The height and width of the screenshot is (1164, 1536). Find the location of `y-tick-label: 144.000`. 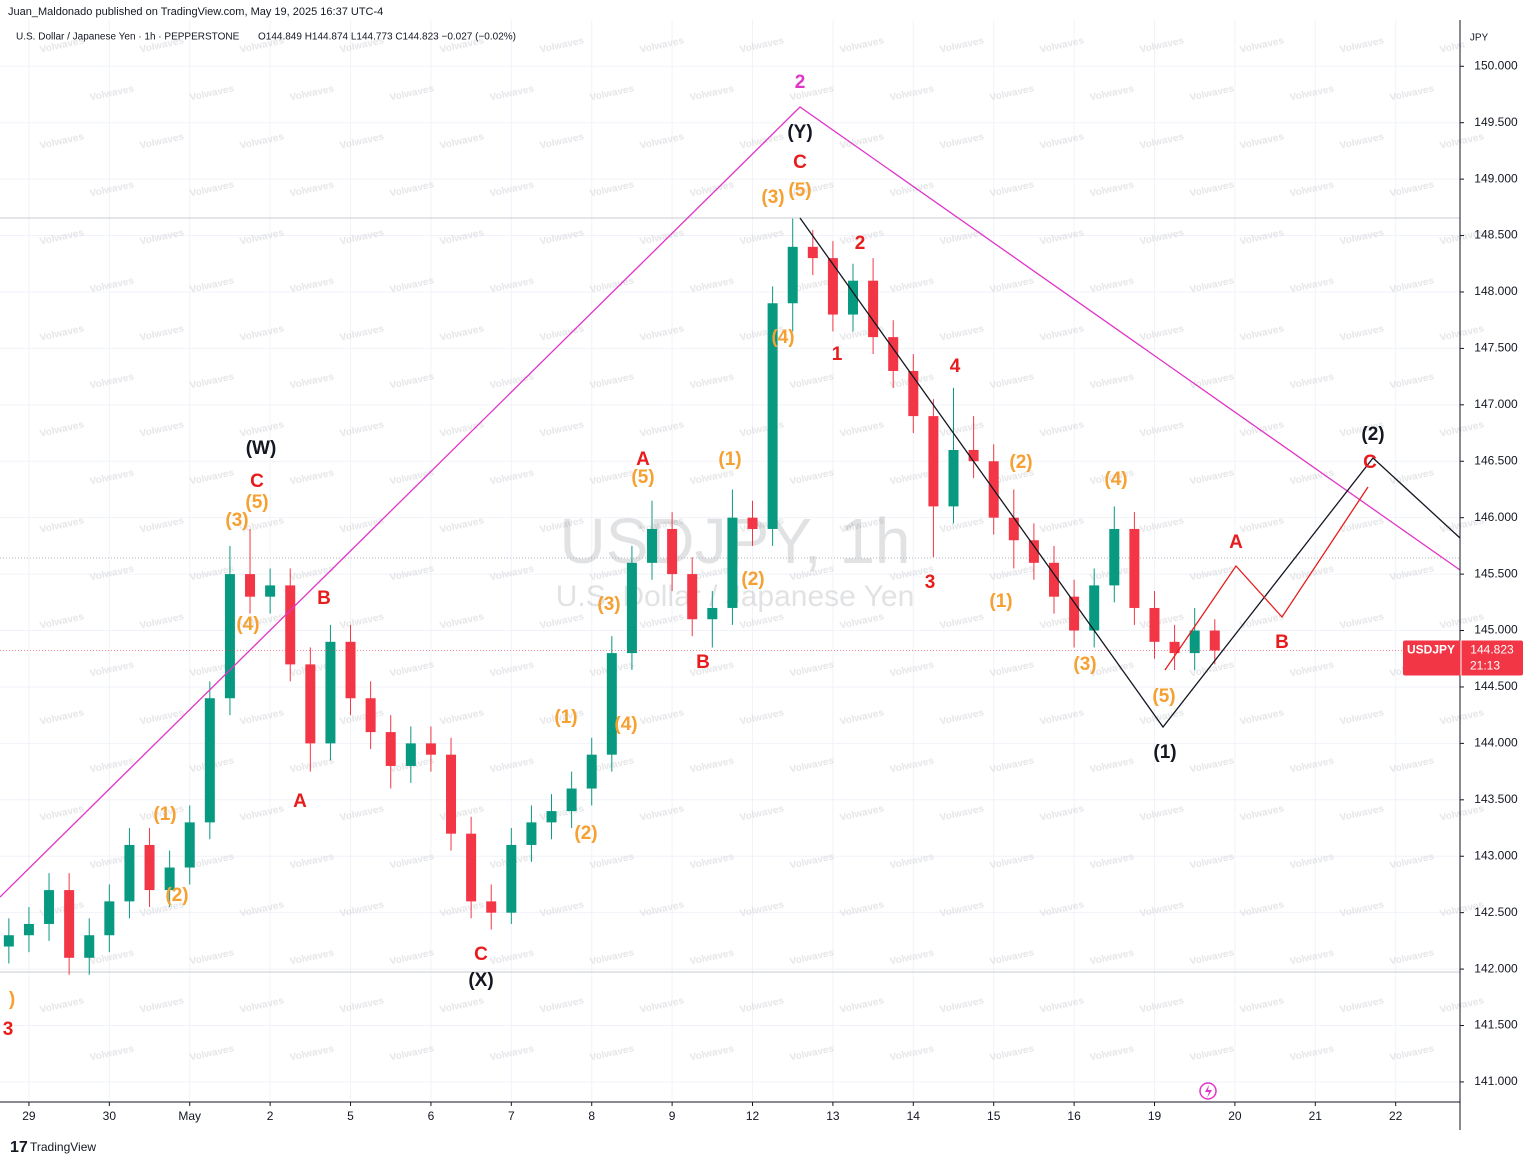

y-tick-label: 144.000 is located at coordinates (1496, 743).